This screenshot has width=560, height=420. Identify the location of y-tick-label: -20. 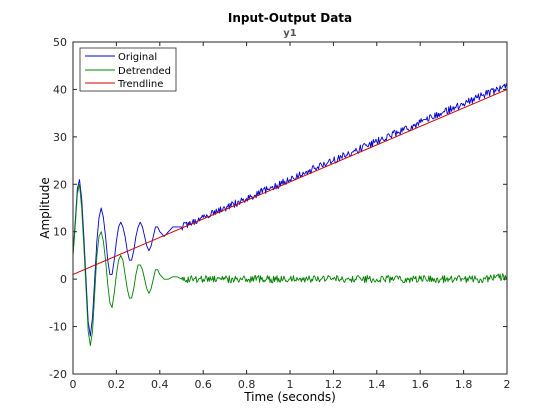
(58, 374).